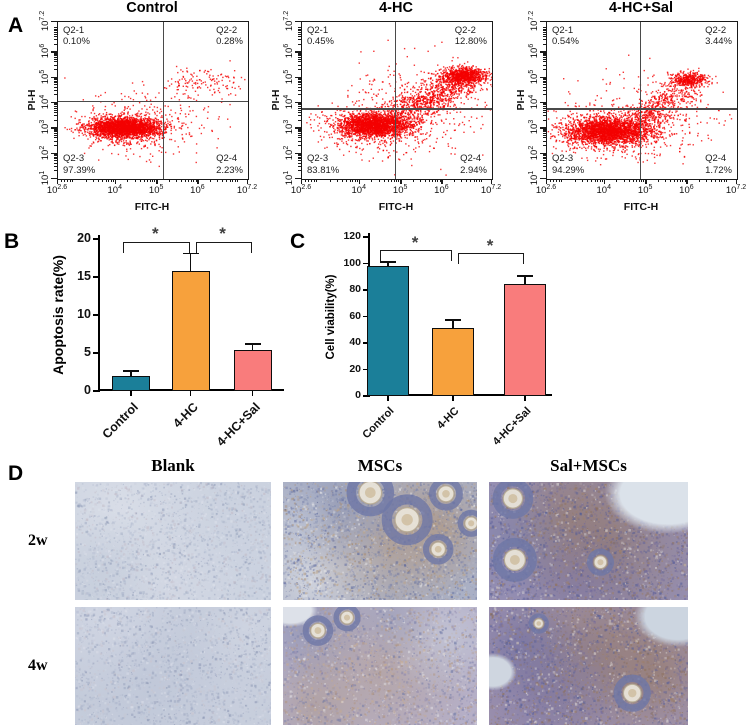 This screenshot has height=728, width=750. I want to click on quadrant-stat: 0.10%, so click(76, 42).